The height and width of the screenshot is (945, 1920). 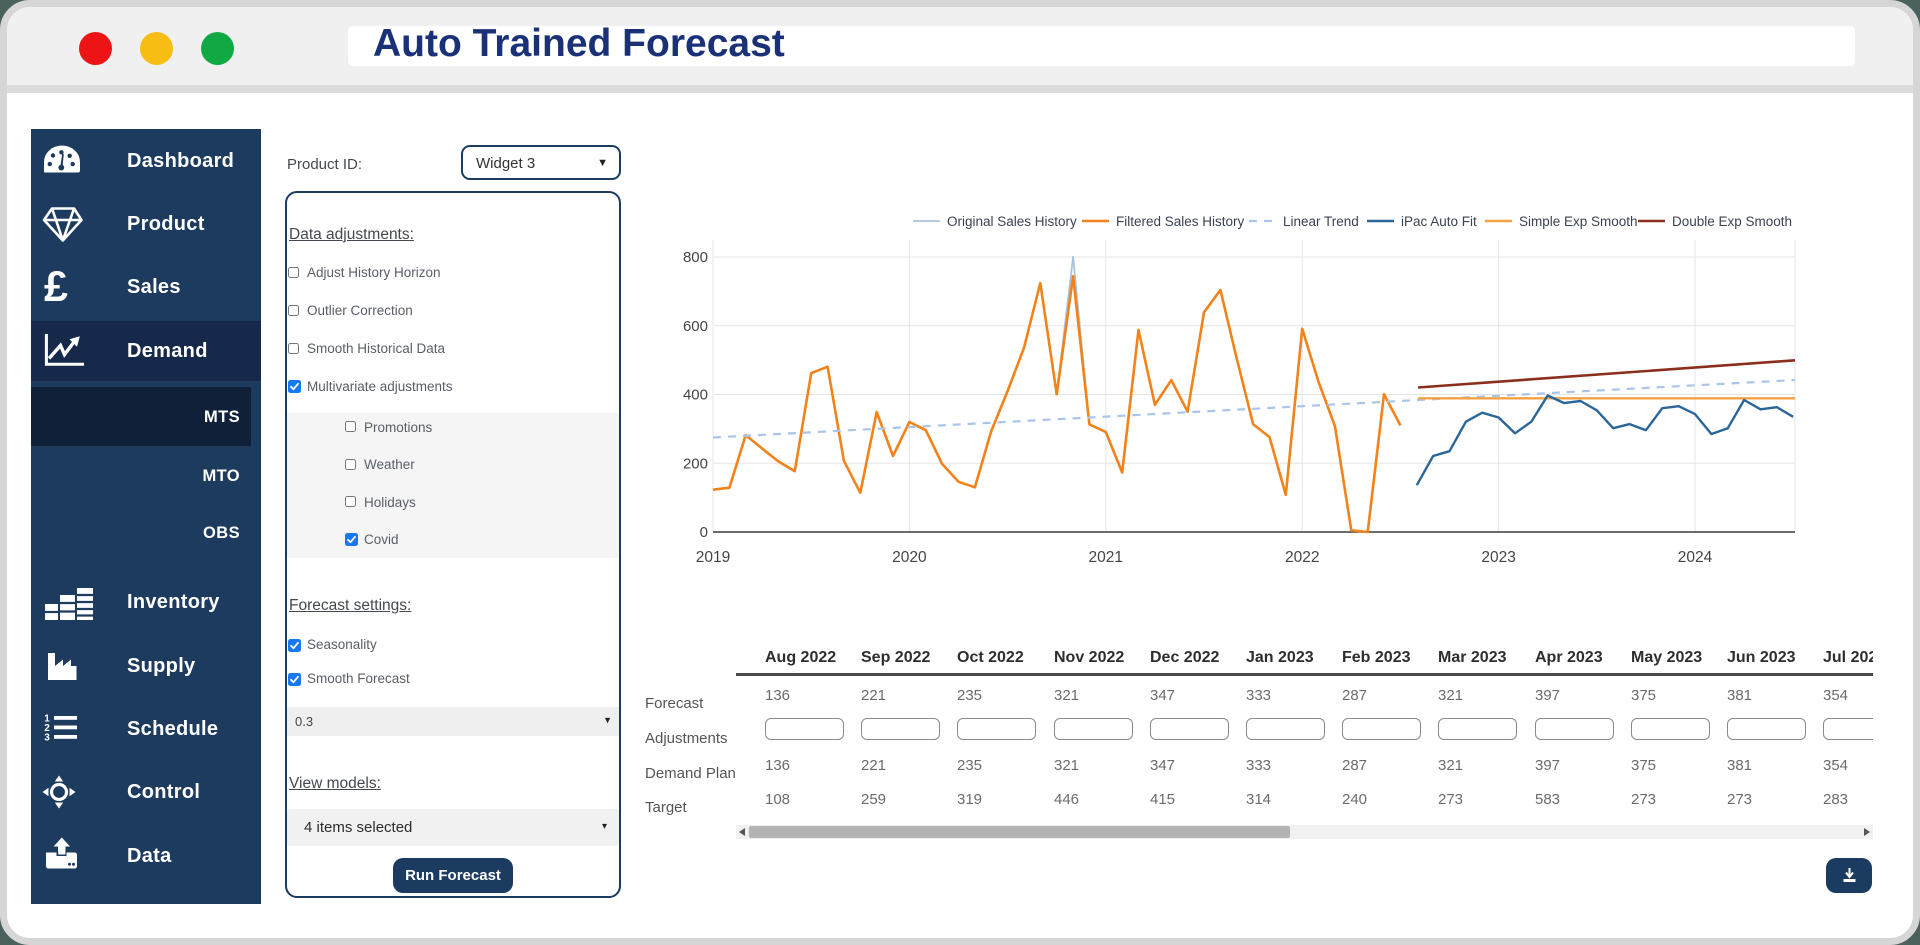 What do you see at coordinates (695, 326) in the screenshot?
I see `svg-text: 600` at bounding box center [695, 326].